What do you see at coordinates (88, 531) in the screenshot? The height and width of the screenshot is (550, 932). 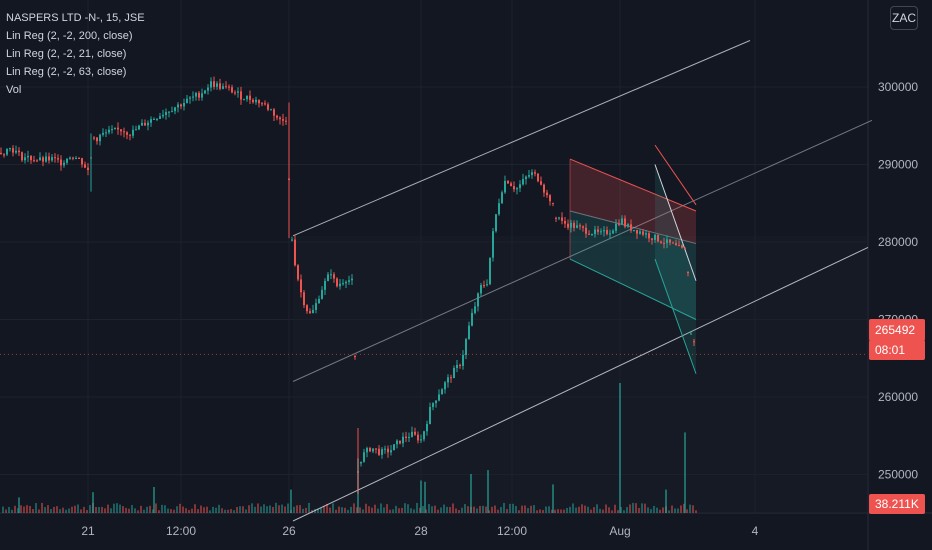 I see `x-tick-label: 21` at bounding box center [88, 531].